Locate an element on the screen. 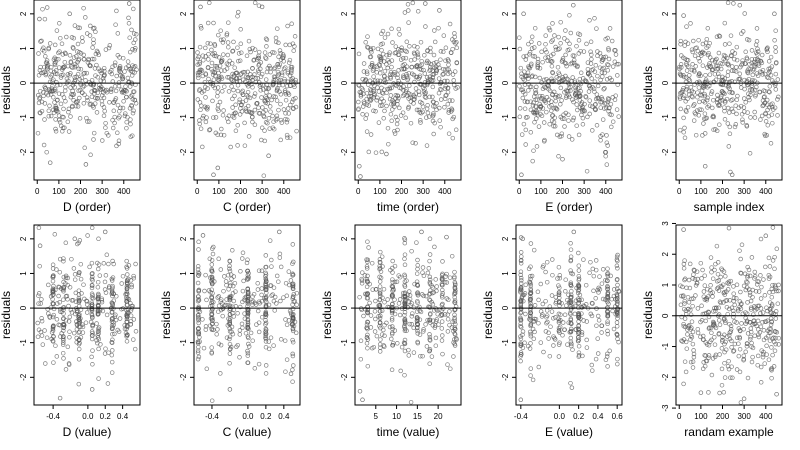 This screenshot has height=450, width=800. x-tick-label: 0.0 is located at coordinates (88, 416).